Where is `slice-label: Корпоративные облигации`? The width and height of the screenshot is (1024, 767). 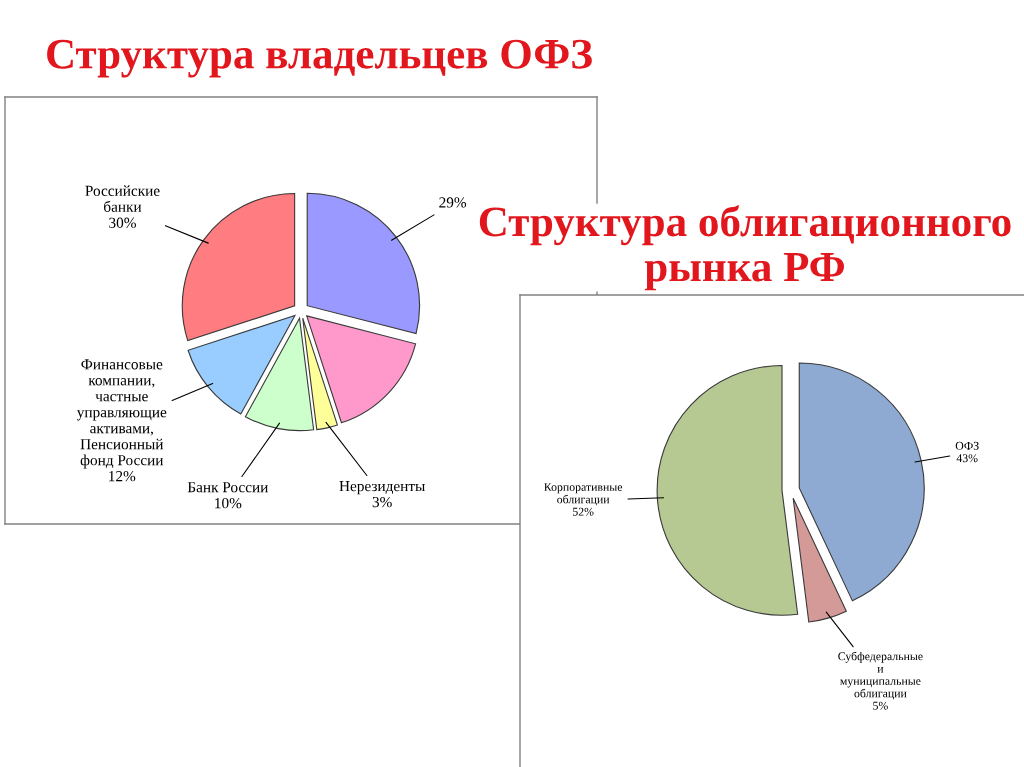 slice-label: Корпоративные облигации is located at coordinates (583, 494).